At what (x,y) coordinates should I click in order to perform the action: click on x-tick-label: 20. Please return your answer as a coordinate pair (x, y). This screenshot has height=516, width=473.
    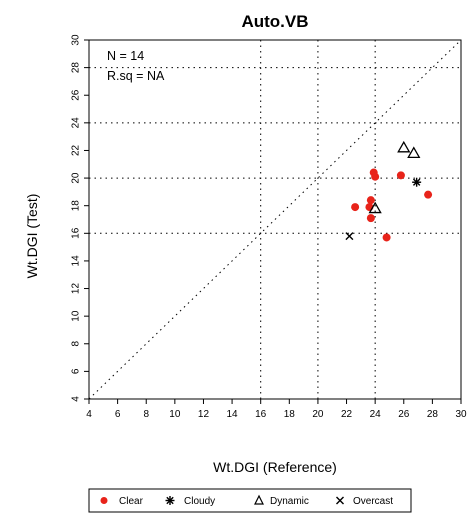
    Looking at the image, I should click on (318, 414).